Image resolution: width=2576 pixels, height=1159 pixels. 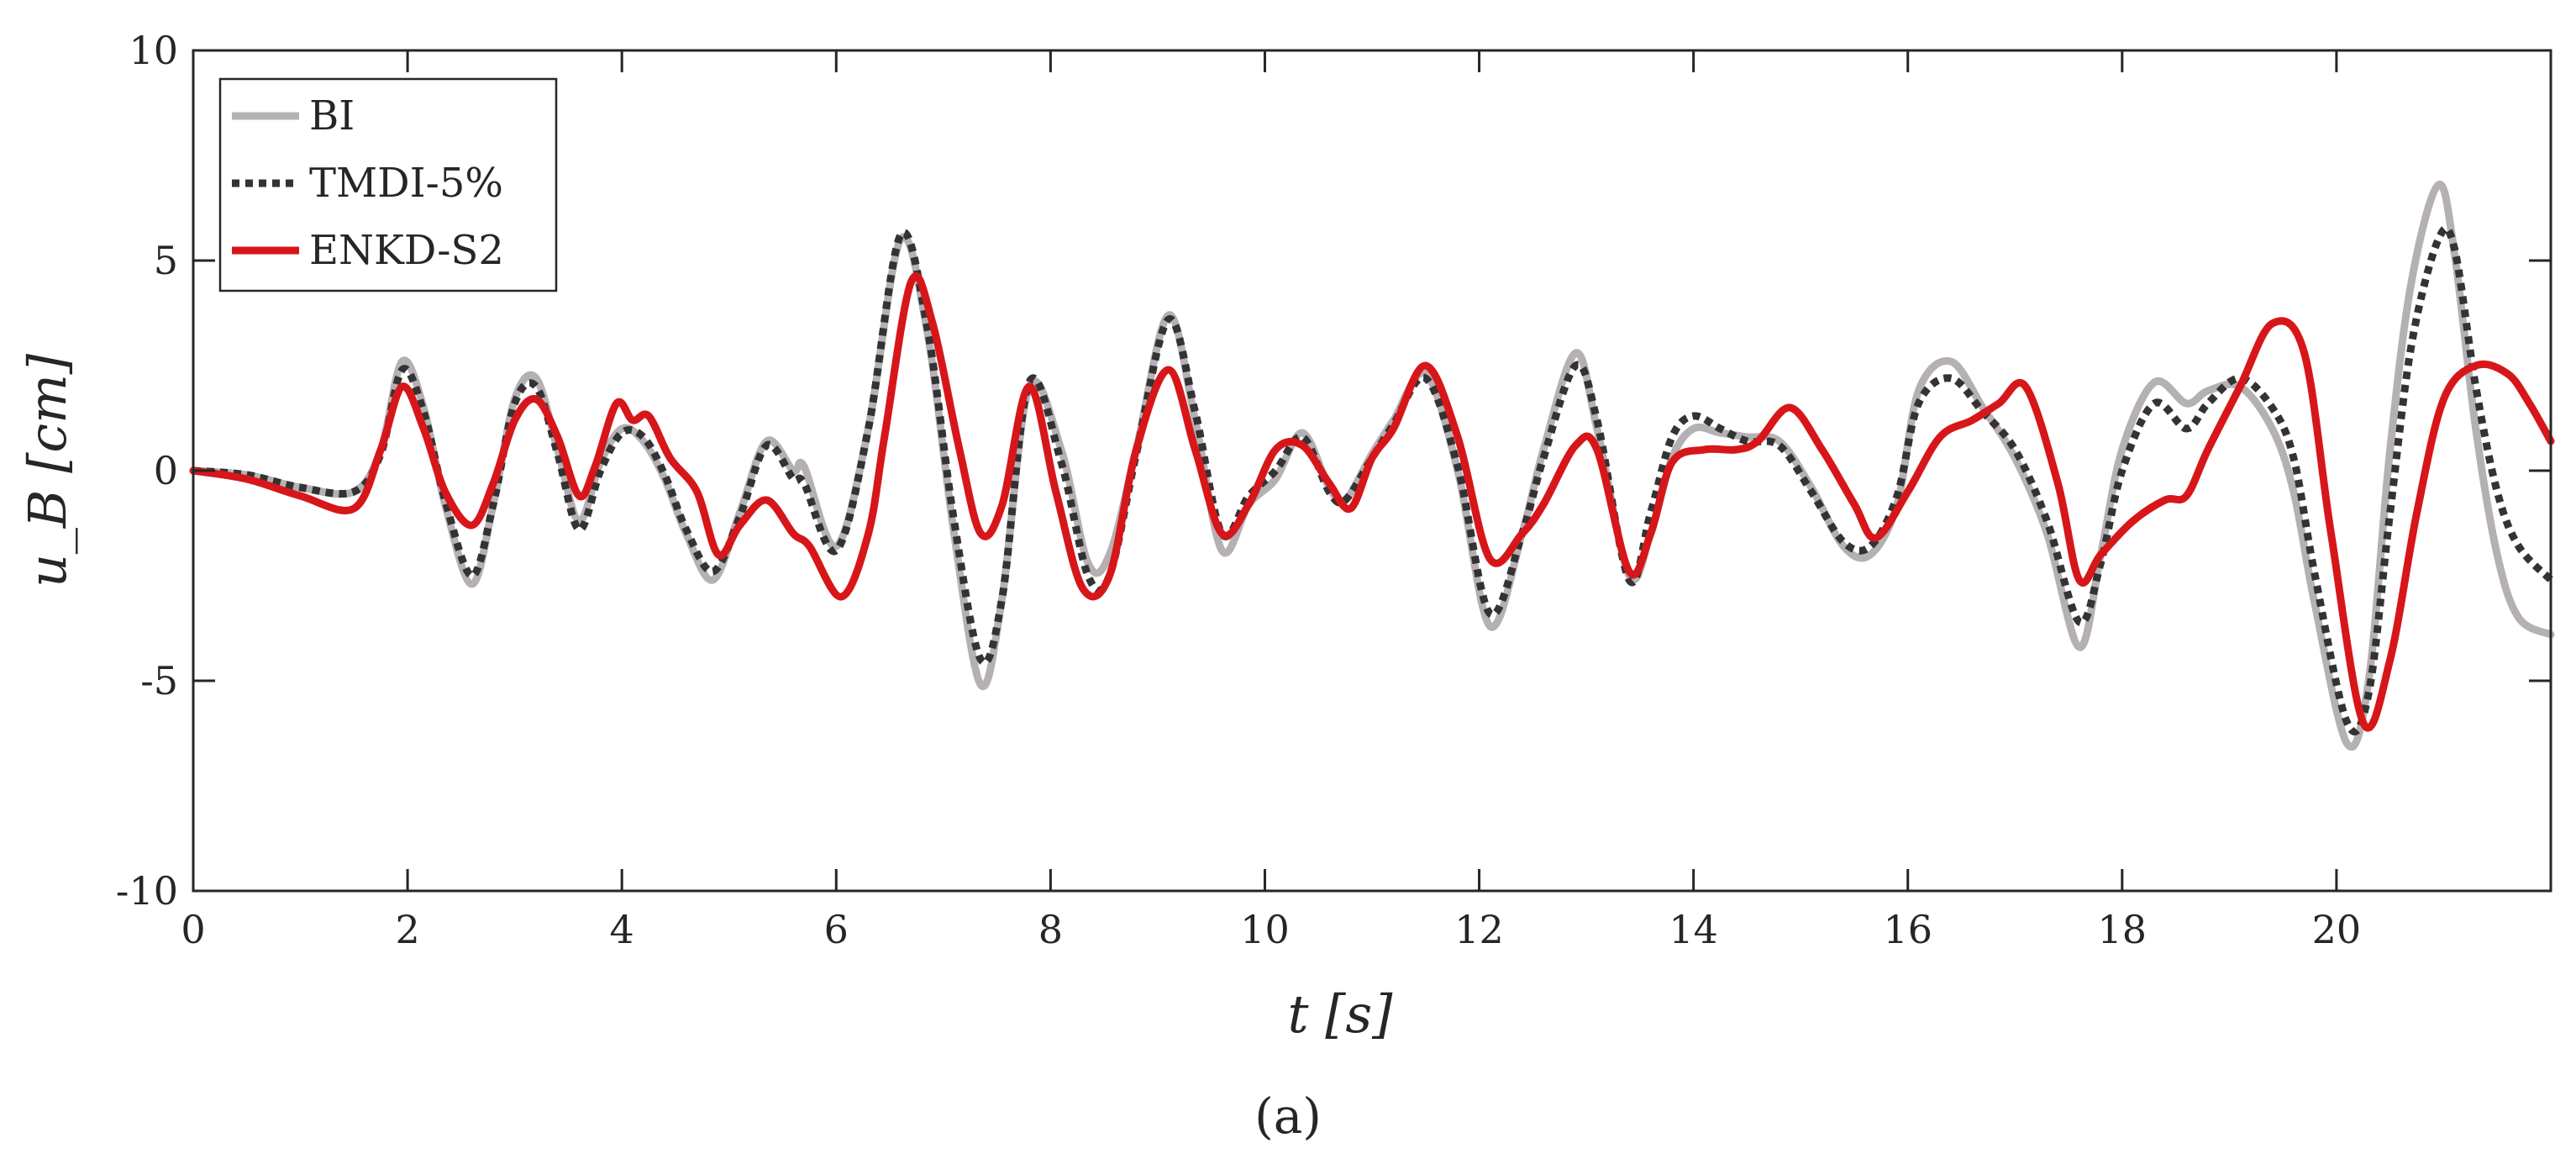 I want to click on legend: BI TMDI-5% ENKD-S2, so click(x=388, y=184).